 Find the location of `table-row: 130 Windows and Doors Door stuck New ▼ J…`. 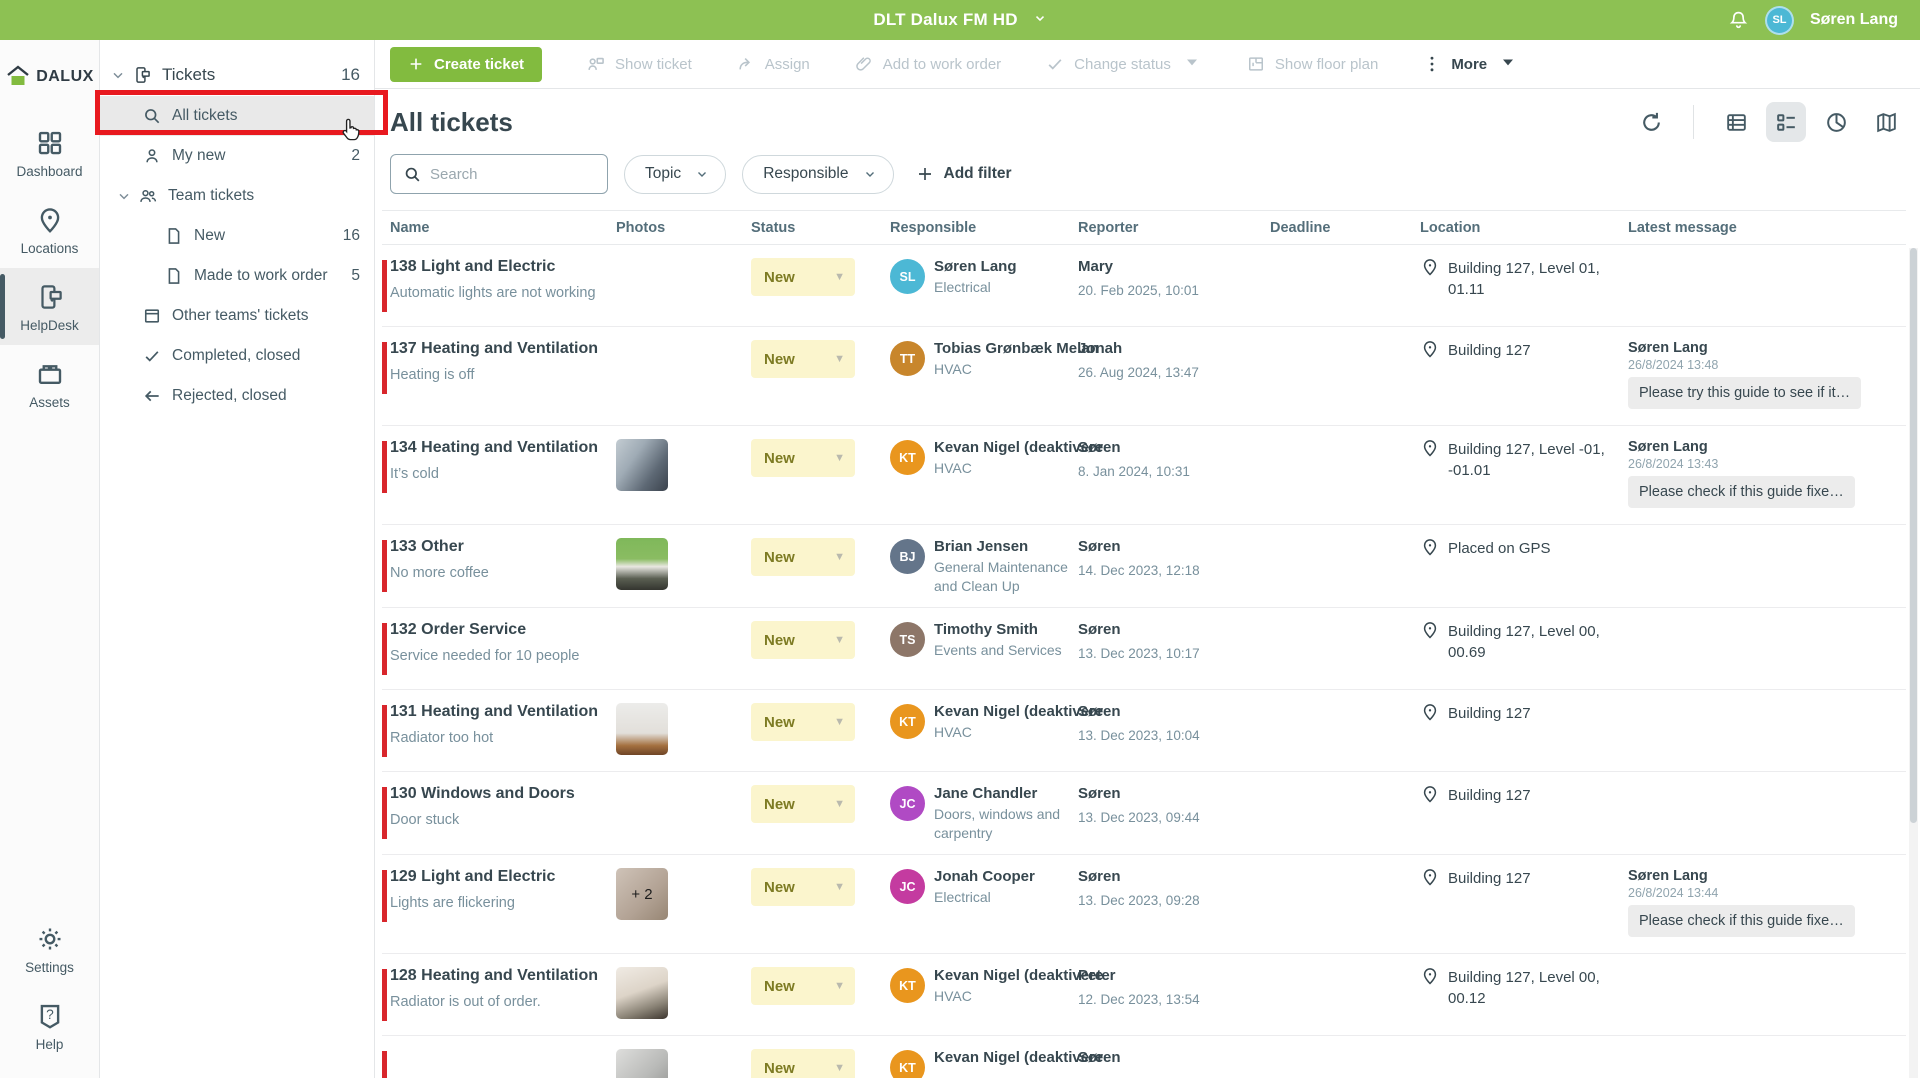

table-row: 130 Windows and Doors Door stuck New ▼ J… is located at coordinates (1144, 813).